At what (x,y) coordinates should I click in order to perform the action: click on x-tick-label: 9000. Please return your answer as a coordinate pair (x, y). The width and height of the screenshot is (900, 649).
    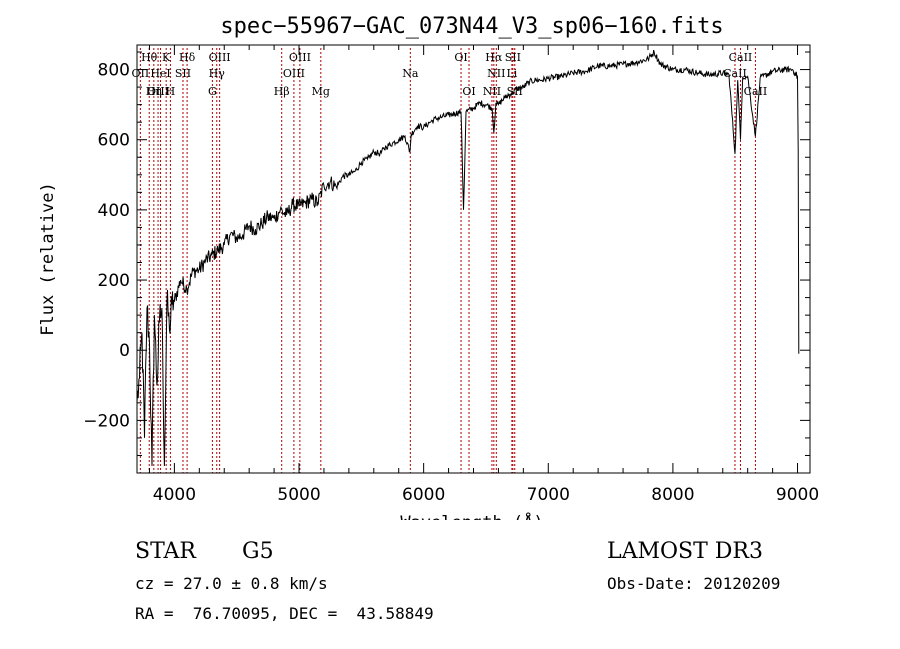
    Looking at the image, I should click on (797, 495).